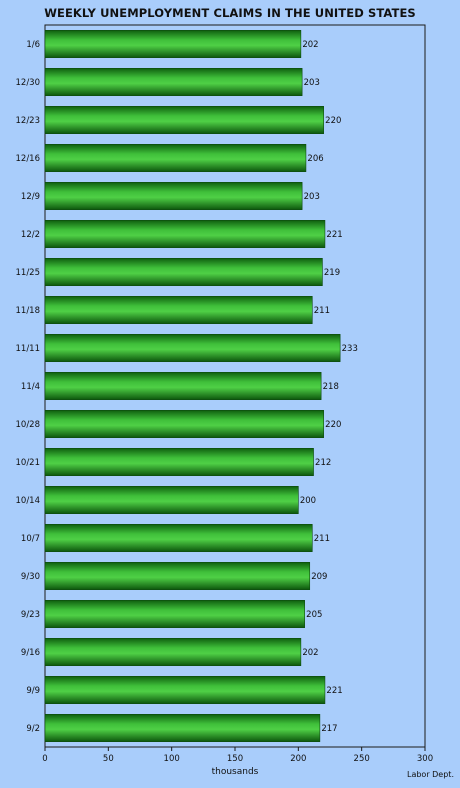 This screenshot has width=460, height=788. What do you see at coordinates (172, 759) in the screenshot?
I see `x-tick-label: 100` at bounding box center [172, 759].